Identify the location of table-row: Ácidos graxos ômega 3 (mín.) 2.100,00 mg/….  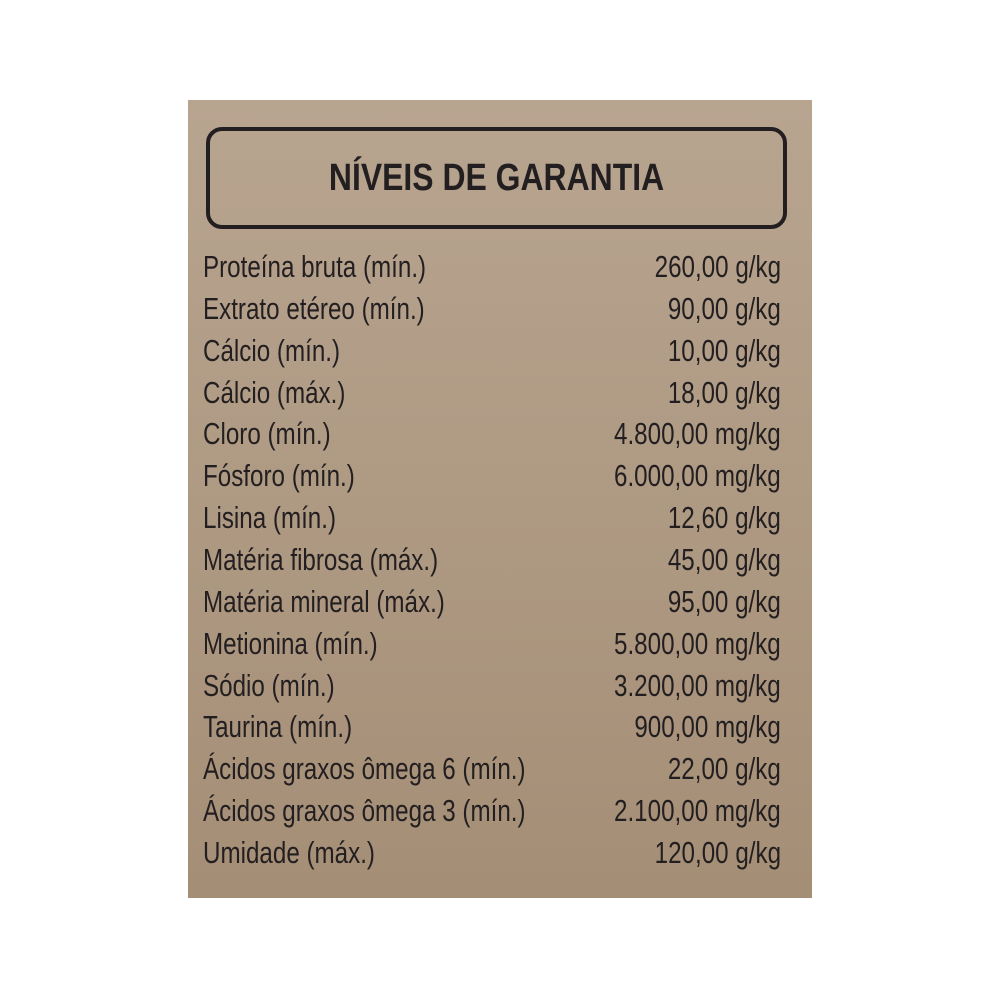
(492, 811).